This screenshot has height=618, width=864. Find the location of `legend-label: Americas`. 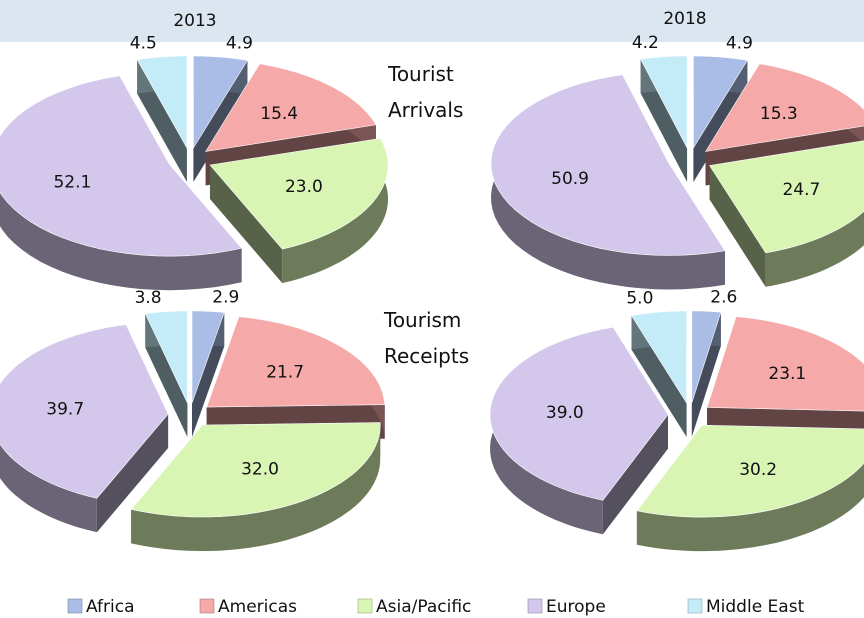

legend-label: Americas is located at coordinates (257, 607).